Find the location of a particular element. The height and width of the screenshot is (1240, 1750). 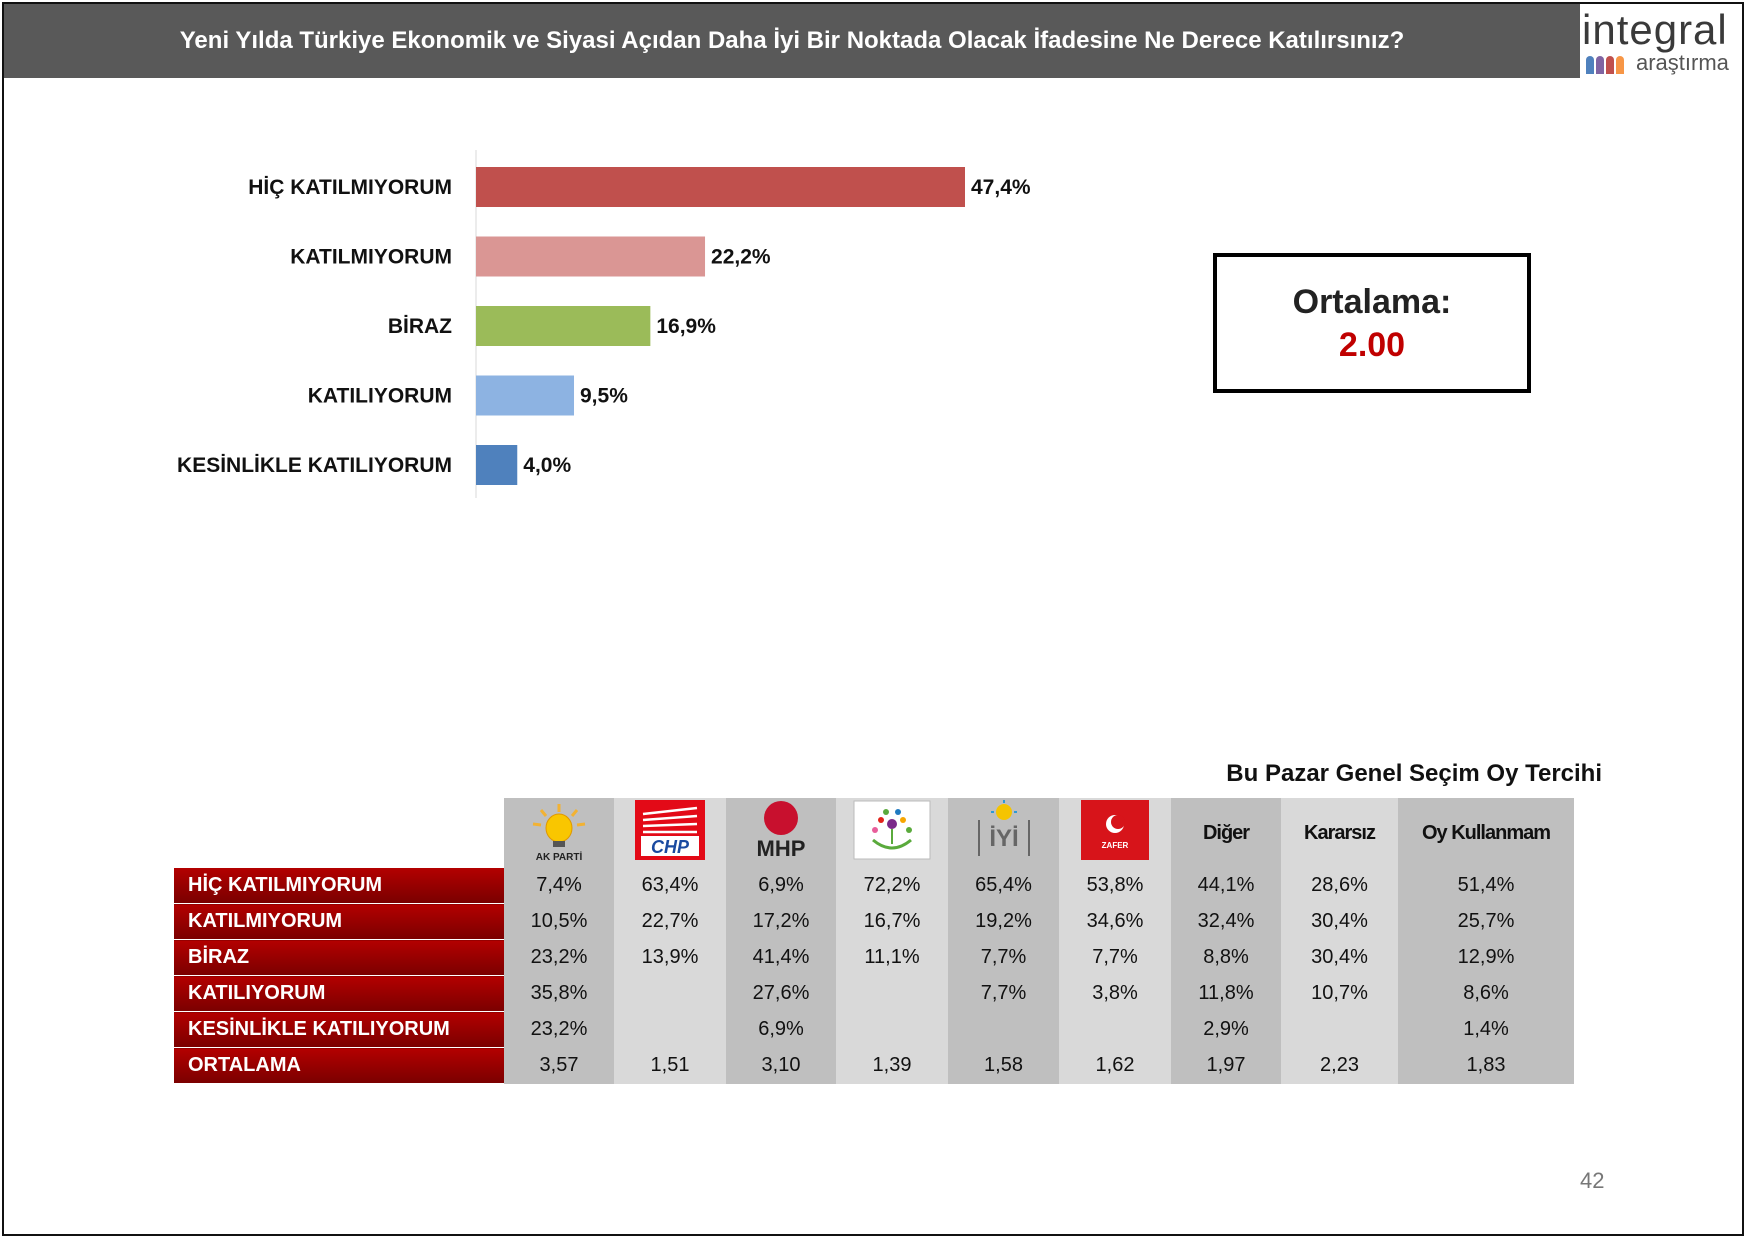

table-cell: 1,39 is located at coordinates (892, 1065).